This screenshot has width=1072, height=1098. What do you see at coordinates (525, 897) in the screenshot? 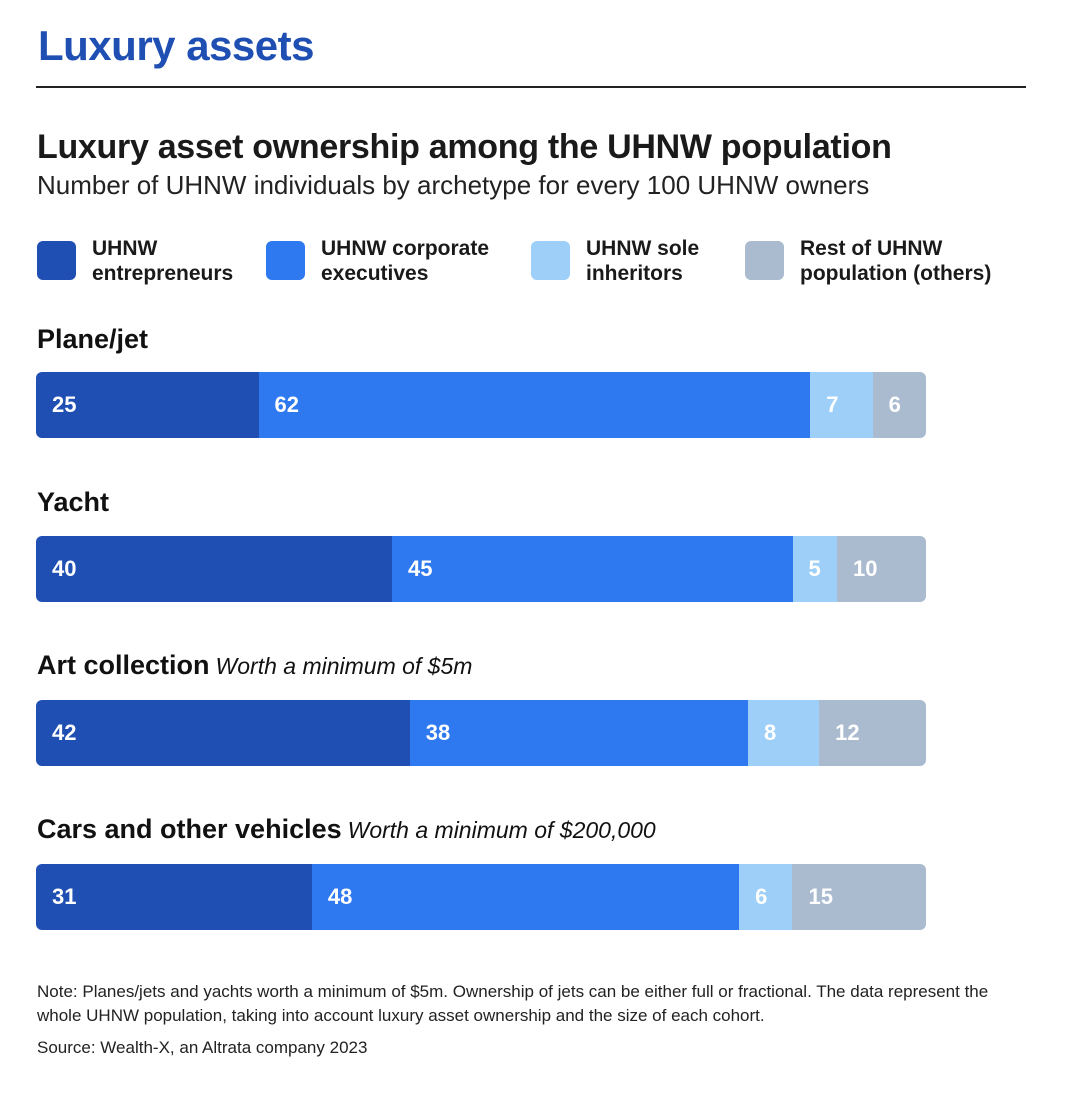
I see `bar-segment-uhnw-corporate-executives: 48` at bounding box center [525, 897].